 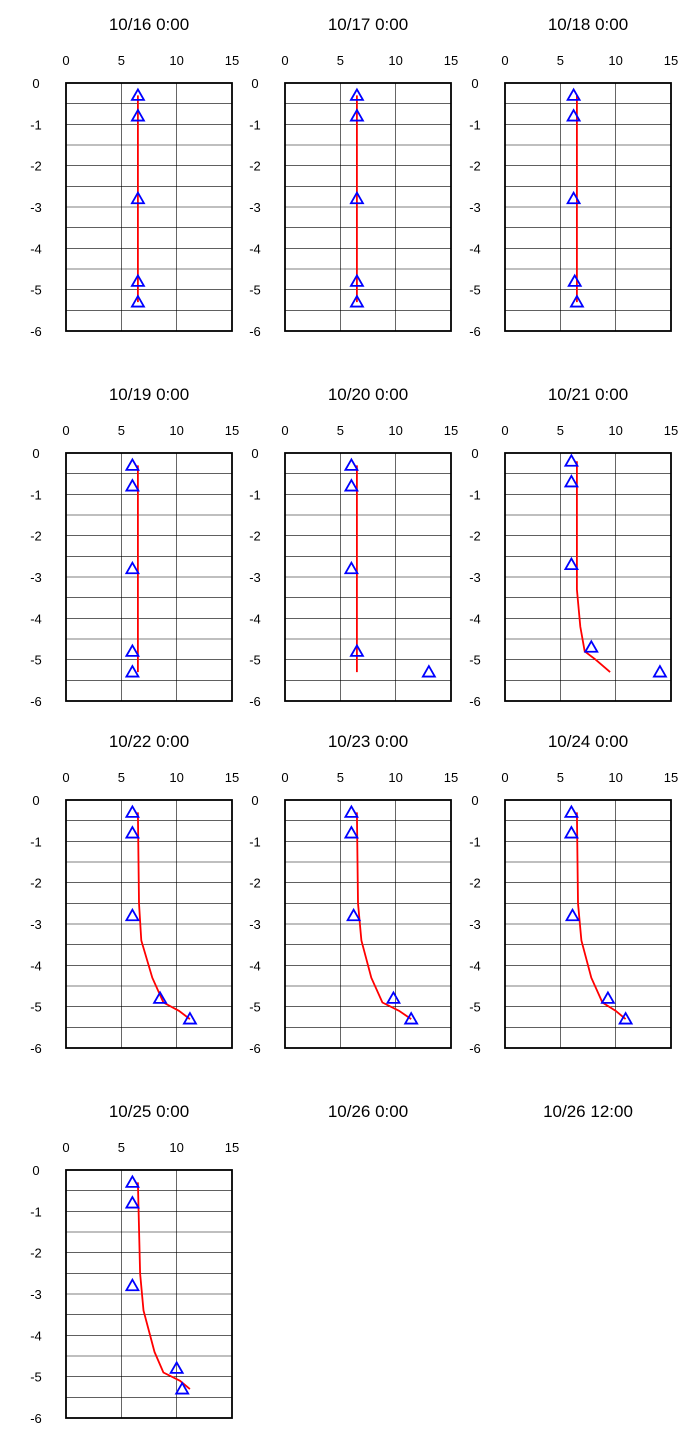 I want to click on chart-title: 10/19 0:00, so click(x=149, y=394).